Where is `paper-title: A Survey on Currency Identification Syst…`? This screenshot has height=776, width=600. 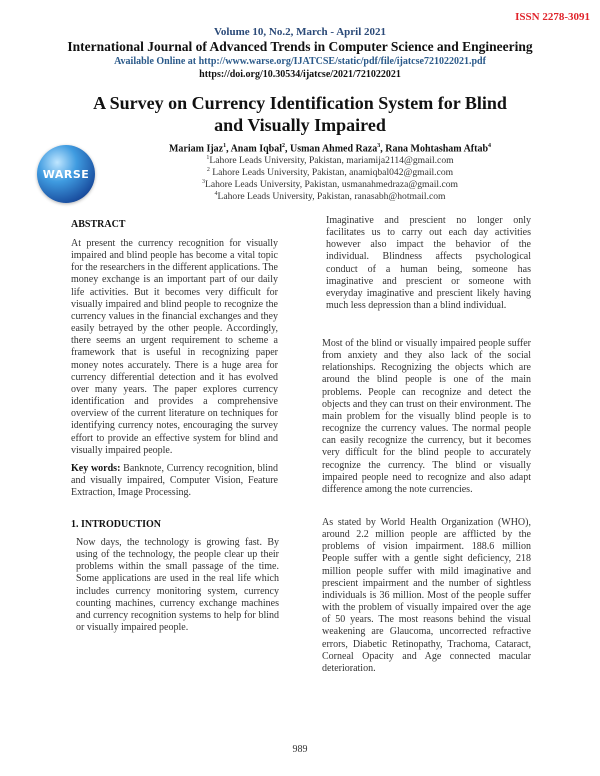
paper-title: A Survey on Currency Identification Syst… is located at coordinates (300, 114).